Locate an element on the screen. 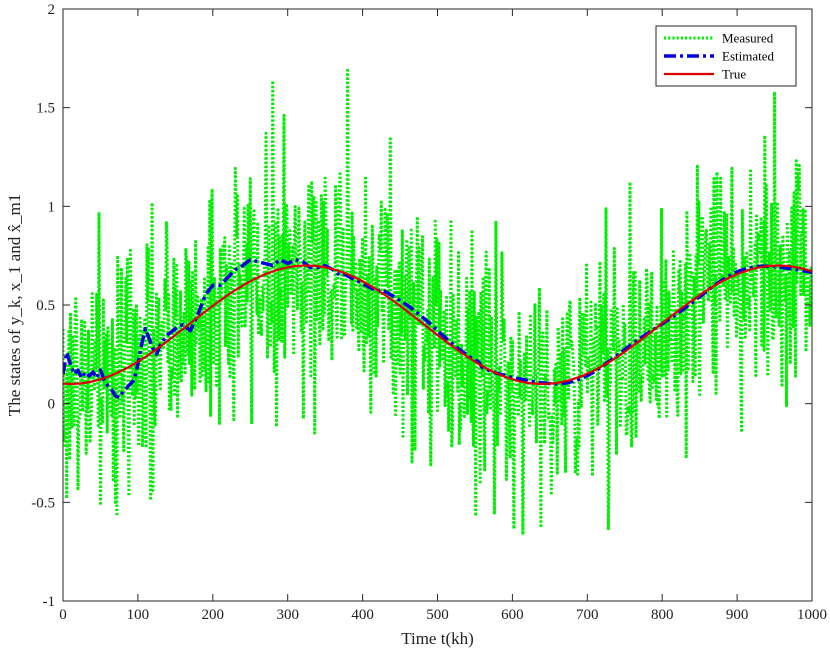 This screenshot has height=653, width=830. x-axis-title: Time t(kh) is located at coordinates (437, 638).